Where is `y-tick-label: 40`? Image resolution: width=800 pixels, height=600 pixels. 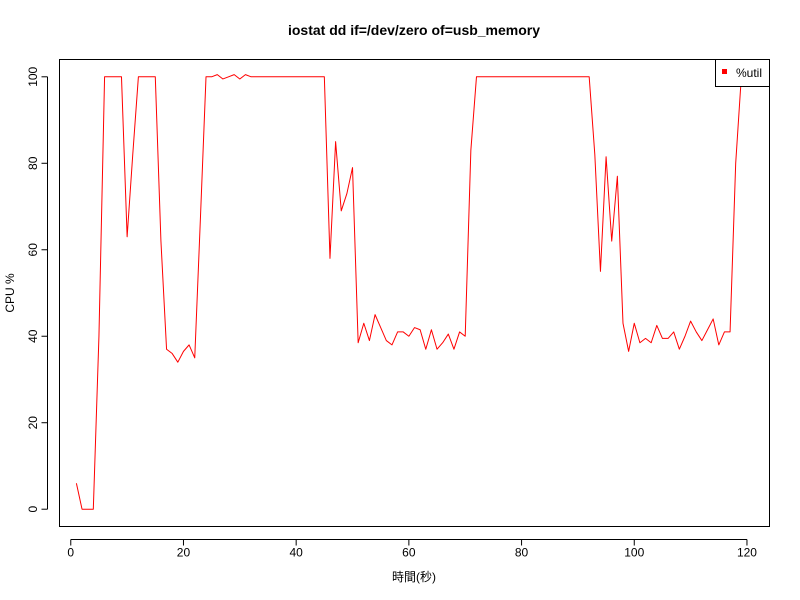
y-tick-label: 40 is located at coordinates (33, 336).